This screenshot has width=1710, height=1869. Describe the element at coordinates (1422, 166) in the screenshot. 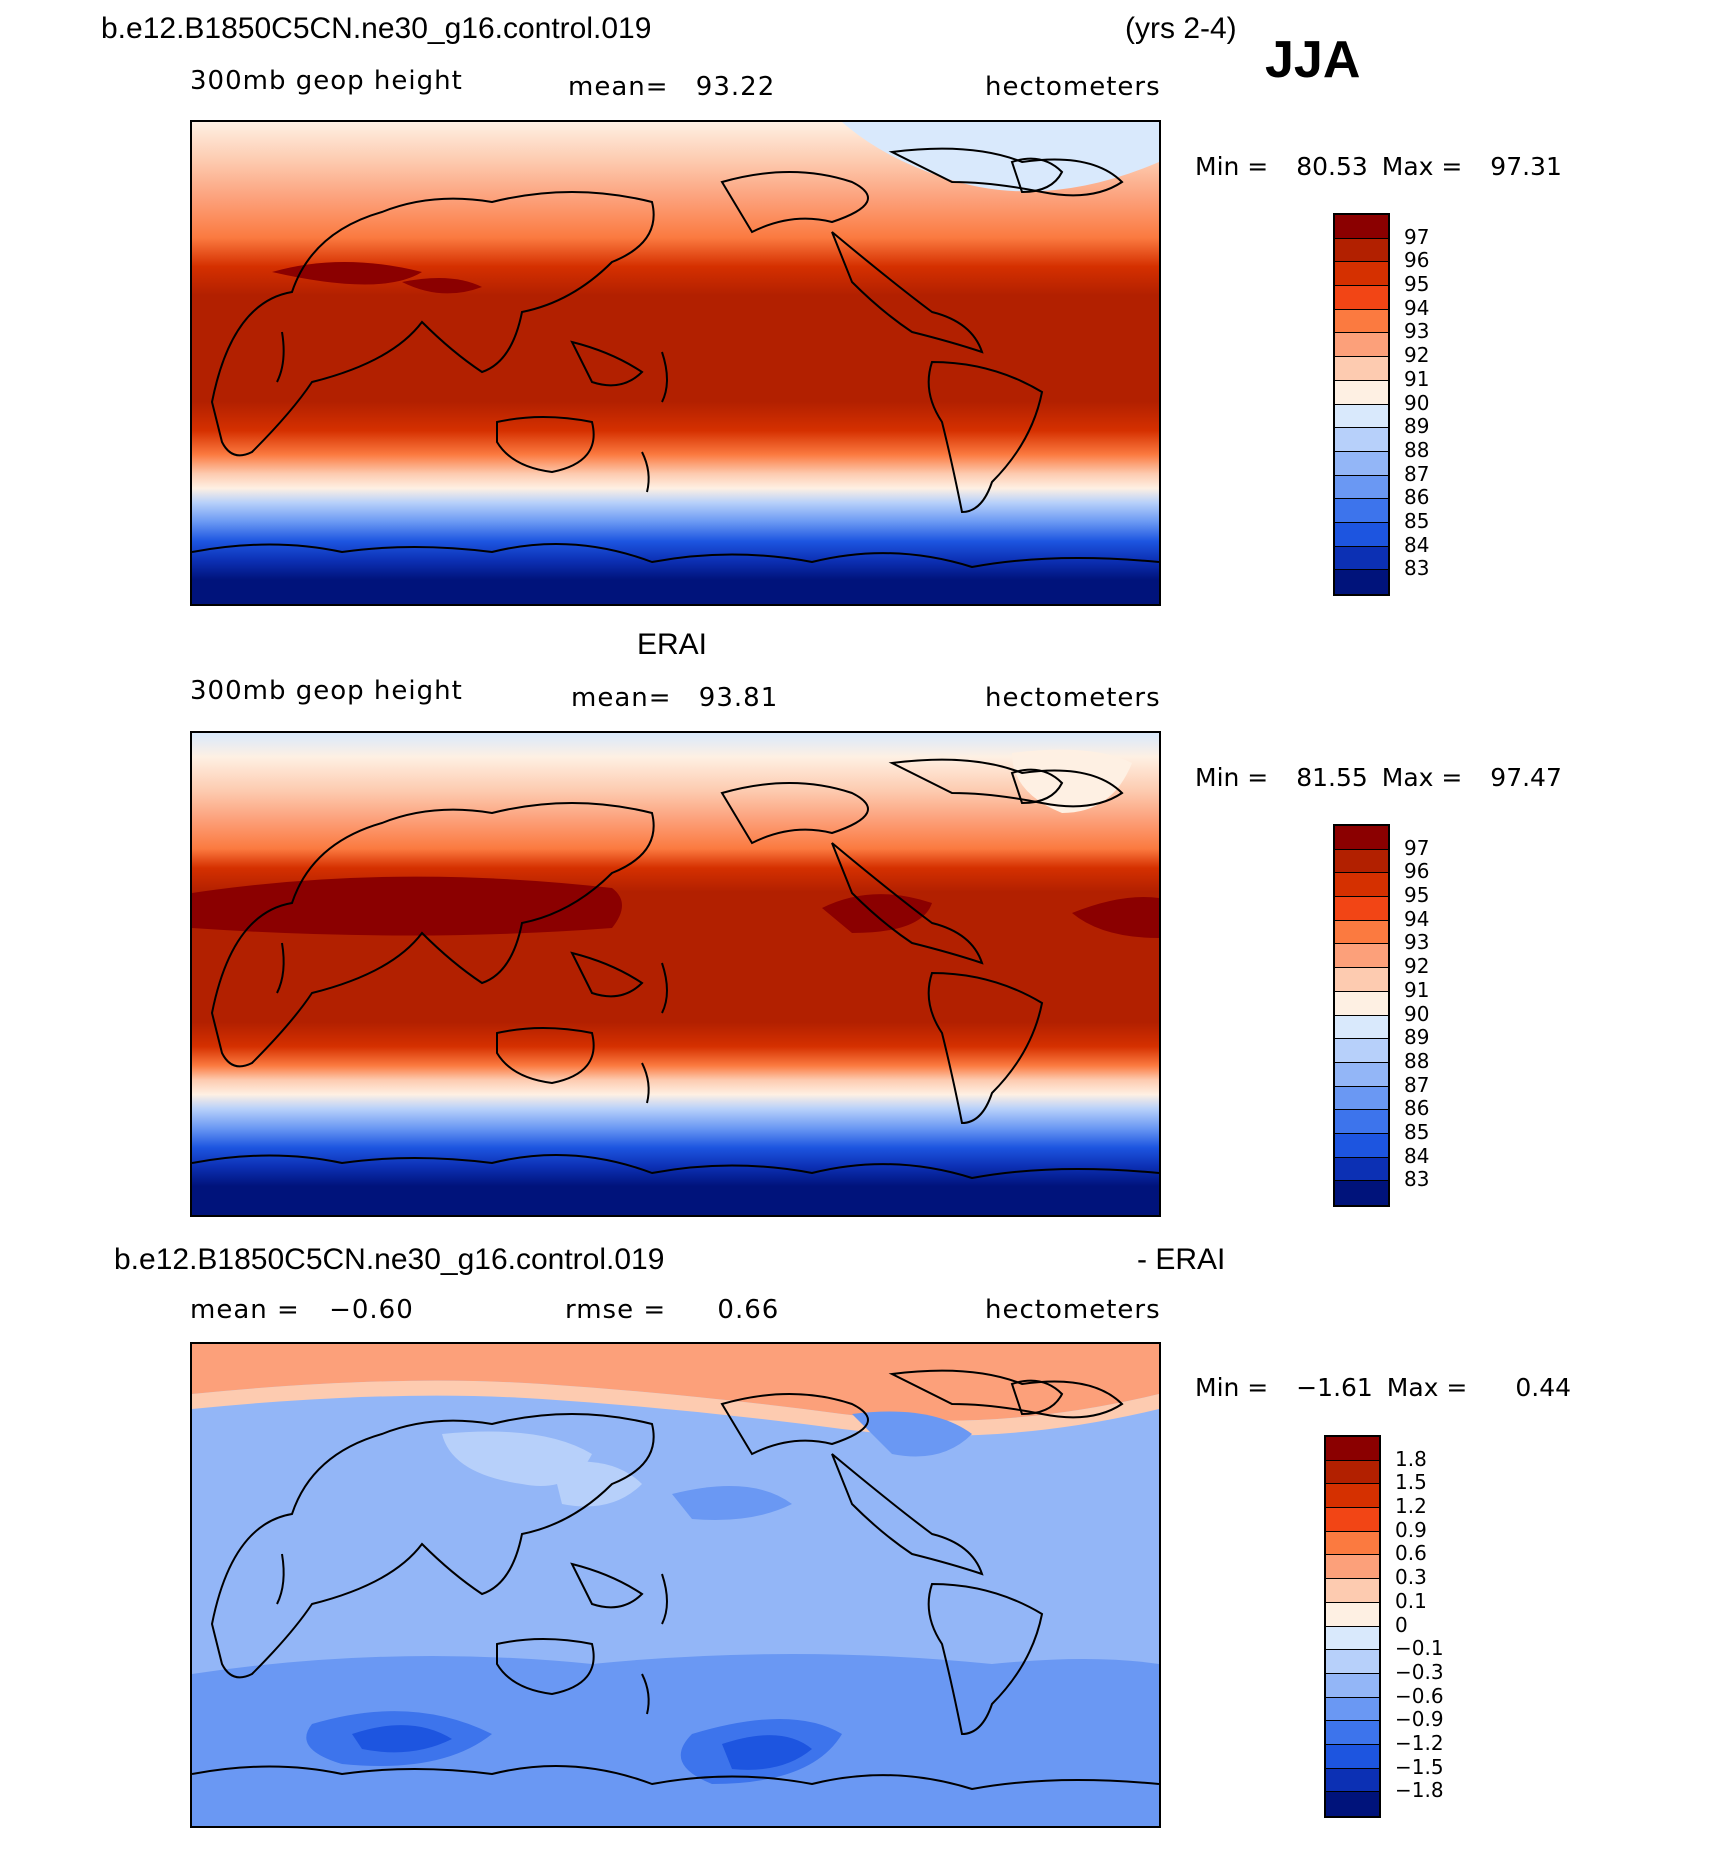

I see `panel1-max-label: Max =` at that location.